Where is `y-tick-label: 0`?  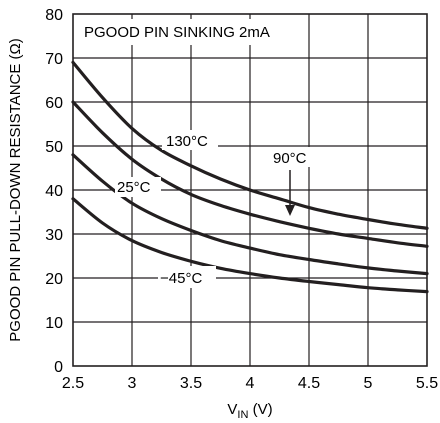
y-tick-label: 0 is located at coordinates (58, 367).